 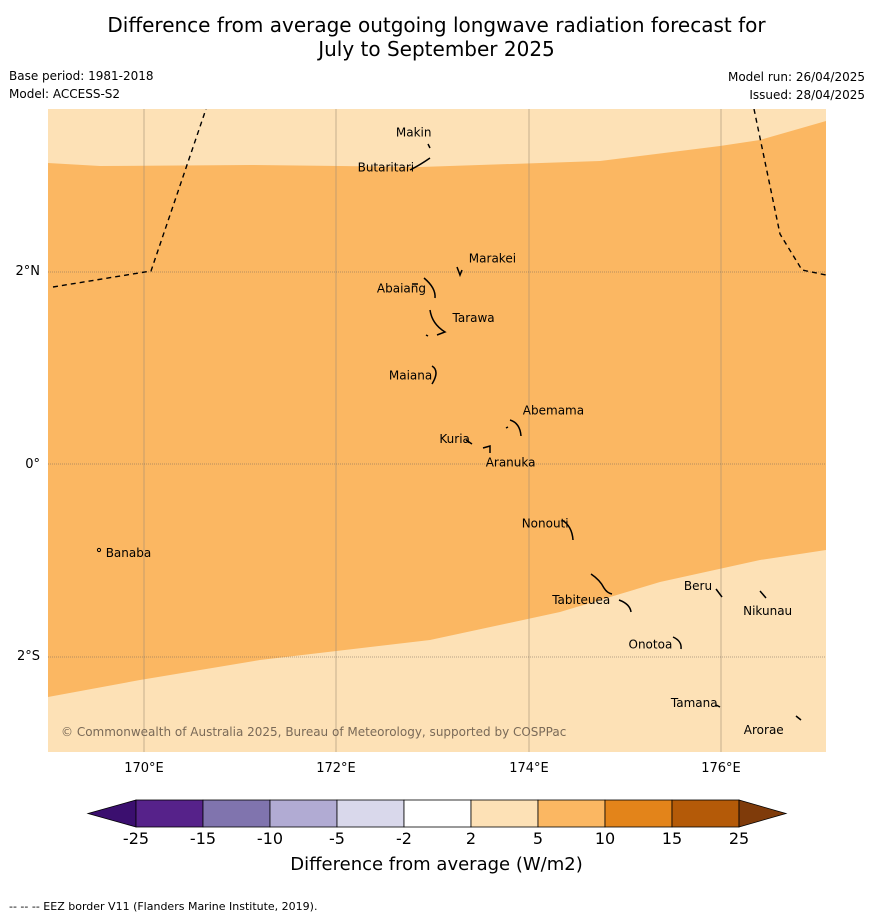 I want to click on colorbar-tick: -5, so click(x=337, y=838).